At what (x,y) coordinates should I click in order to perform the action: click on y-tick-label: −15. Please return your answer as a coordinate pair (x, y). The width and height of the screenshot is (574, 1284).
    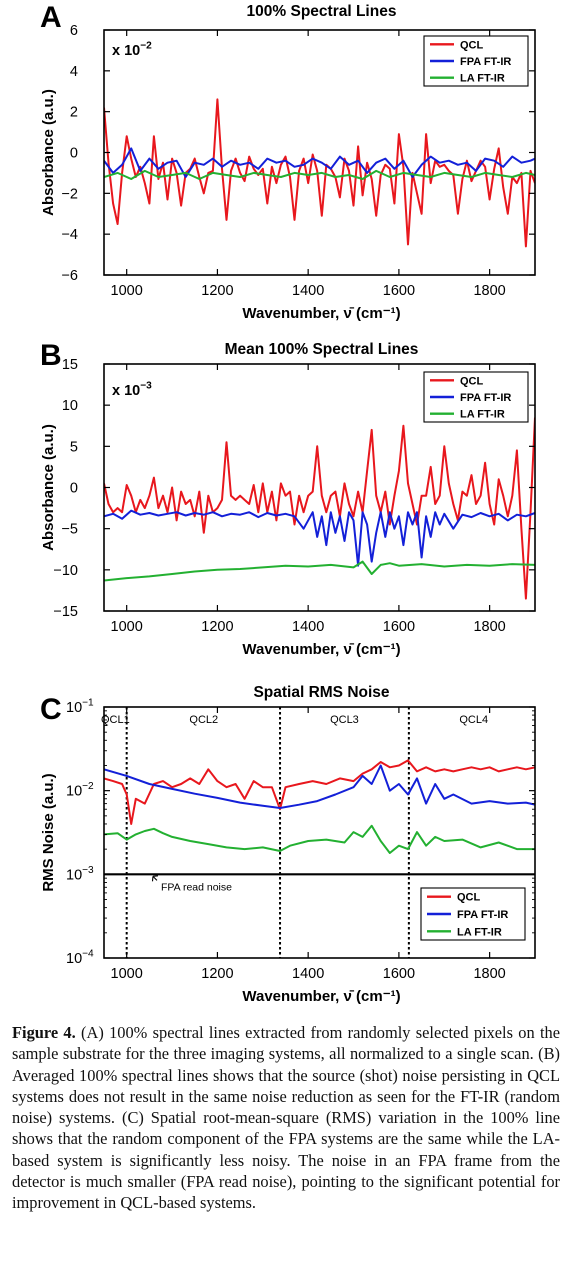
    Looking at the image, I should click on (65, 612).